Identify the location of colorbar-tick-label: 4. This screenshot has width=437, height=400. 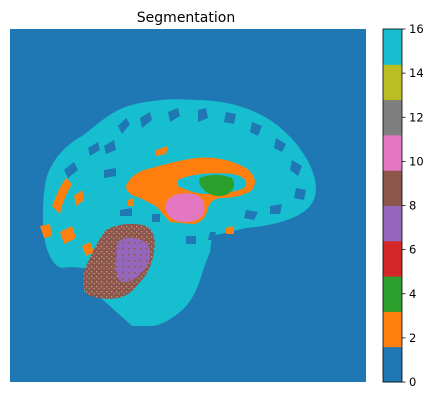
(412, 294).